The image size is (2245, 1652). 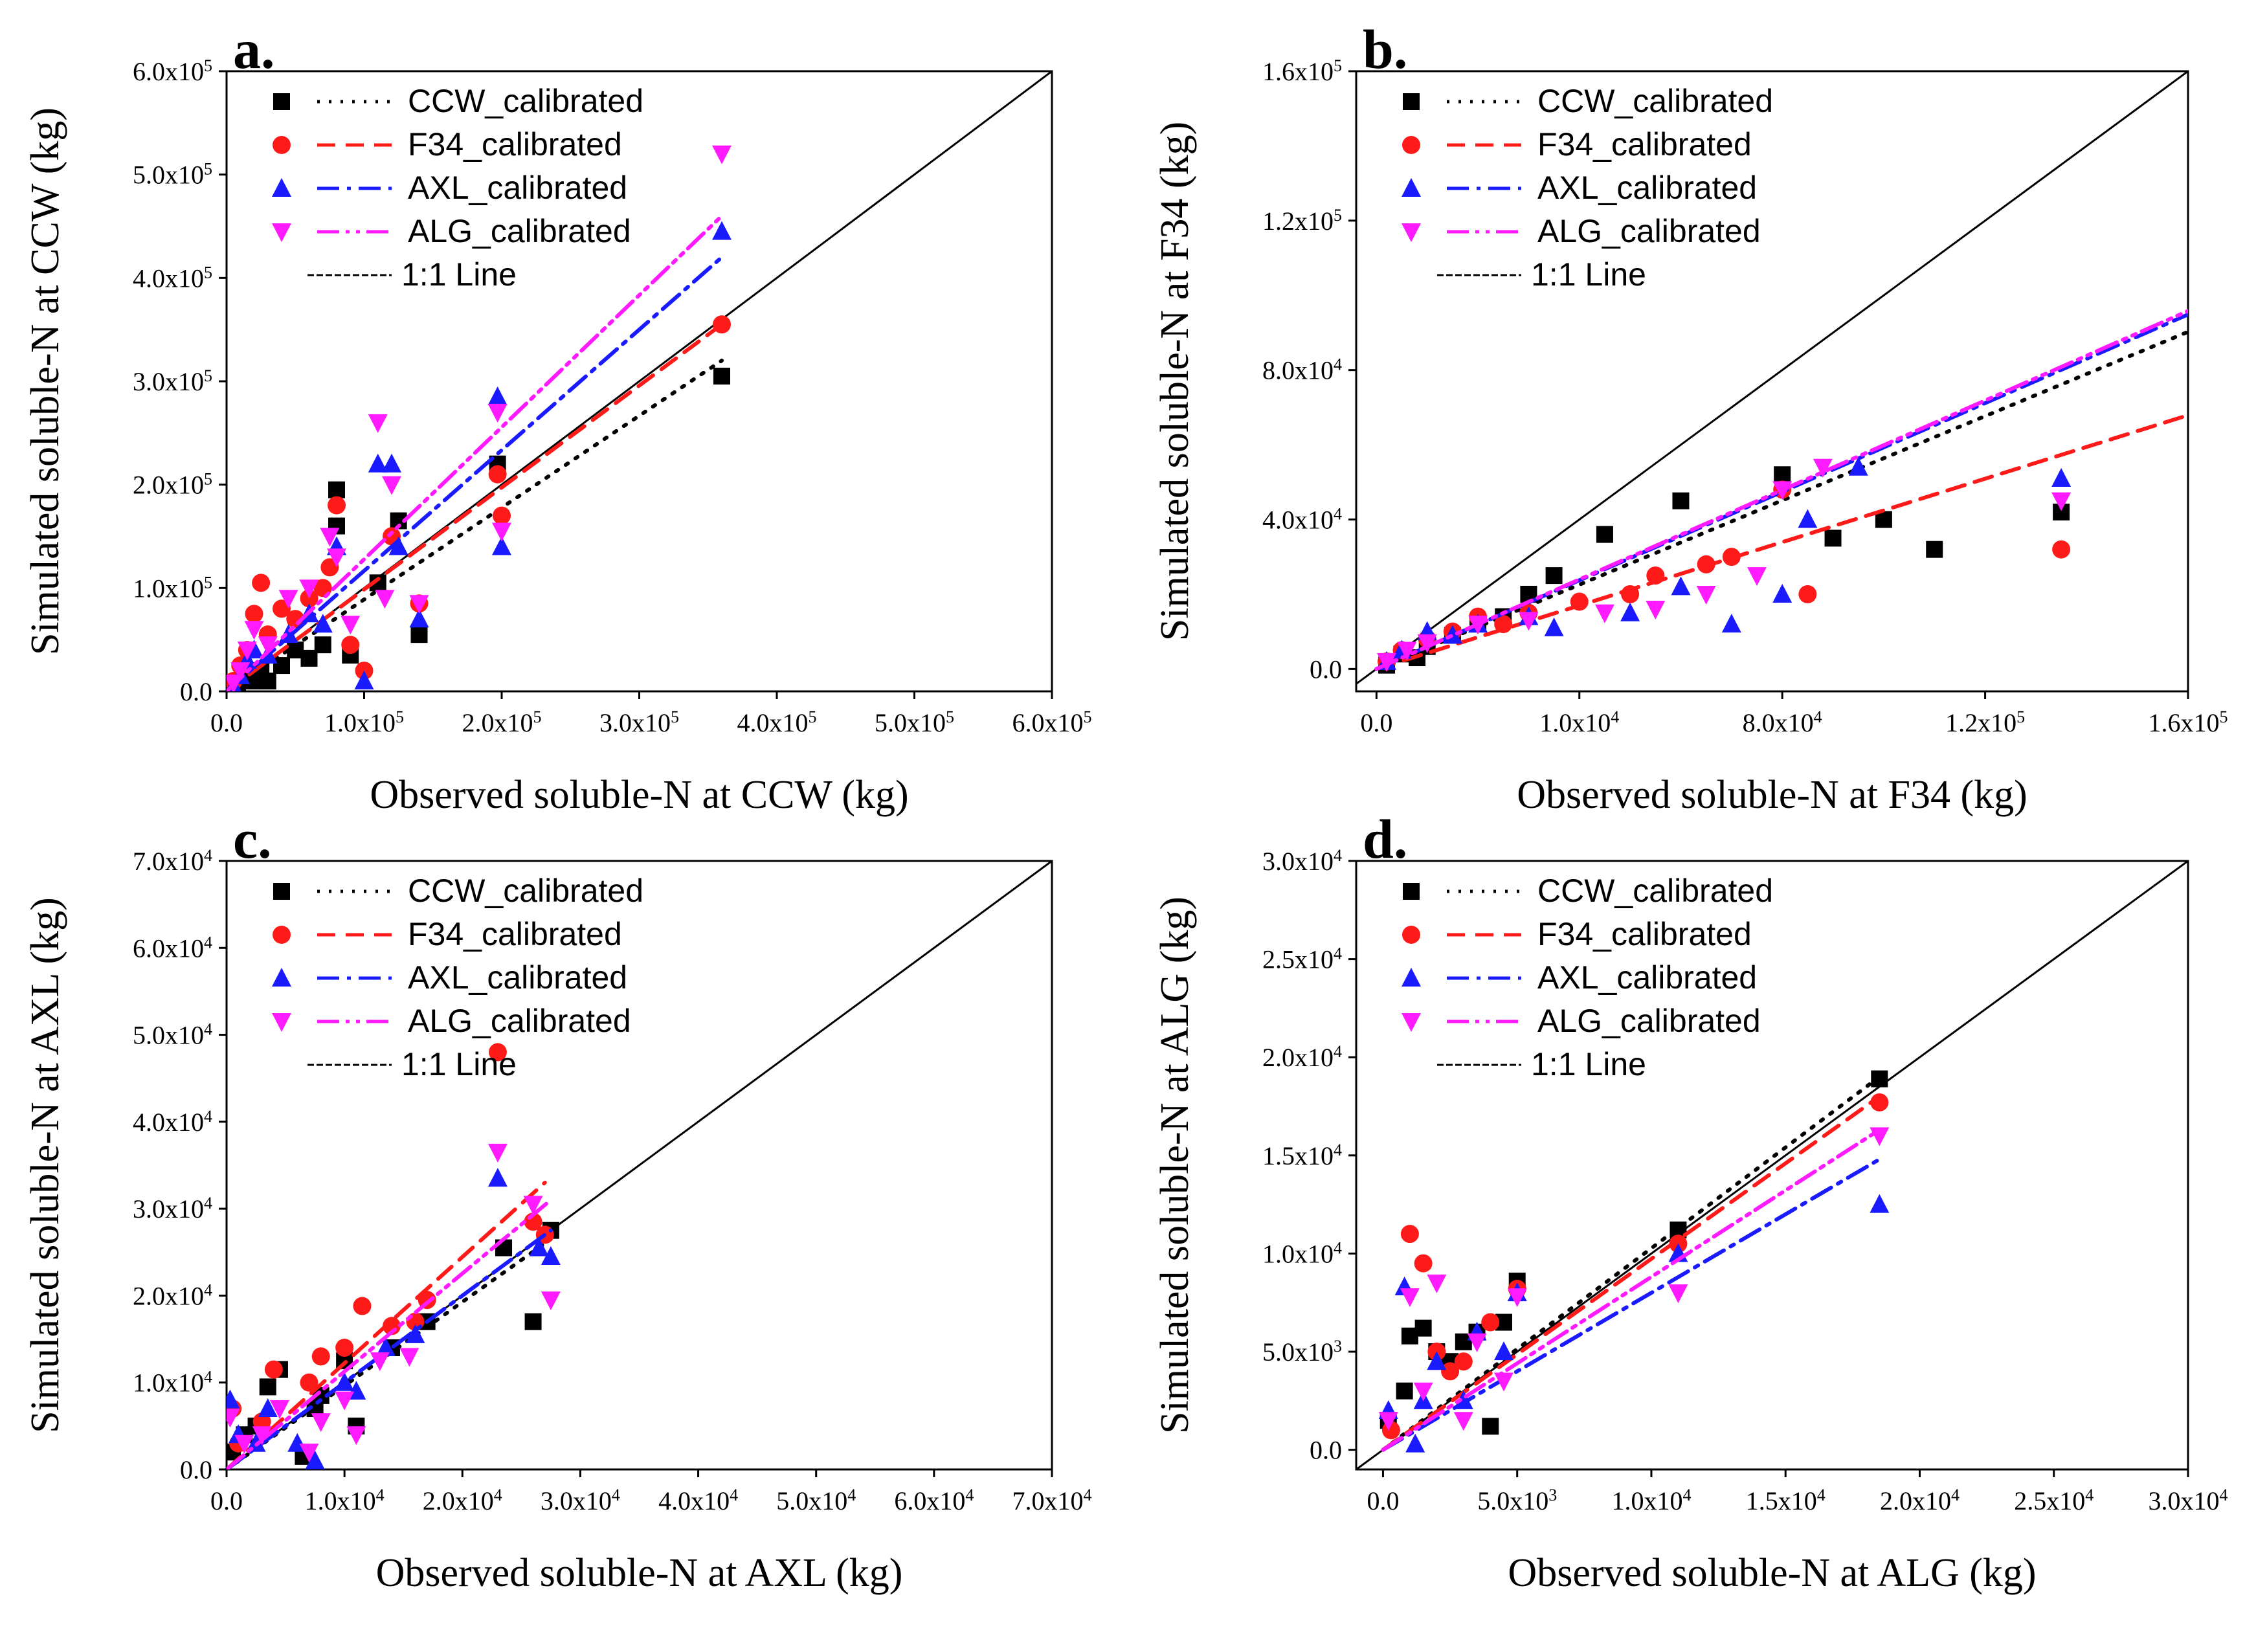 I want to click on series-f34, so click(x=390, y=1256).